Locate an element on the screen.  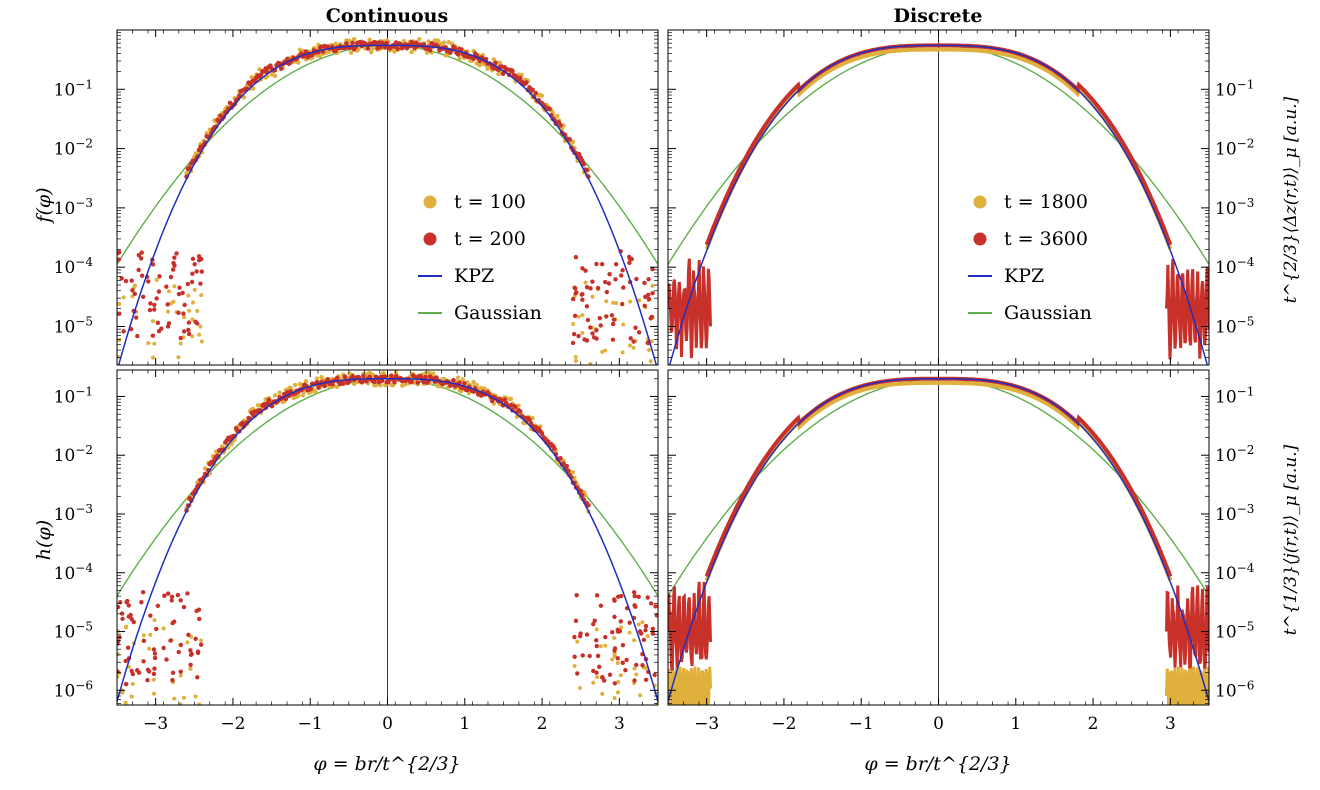
xlabel-bottom-right: φ = br/t^{2/3} is located at coordinates (937, 764).